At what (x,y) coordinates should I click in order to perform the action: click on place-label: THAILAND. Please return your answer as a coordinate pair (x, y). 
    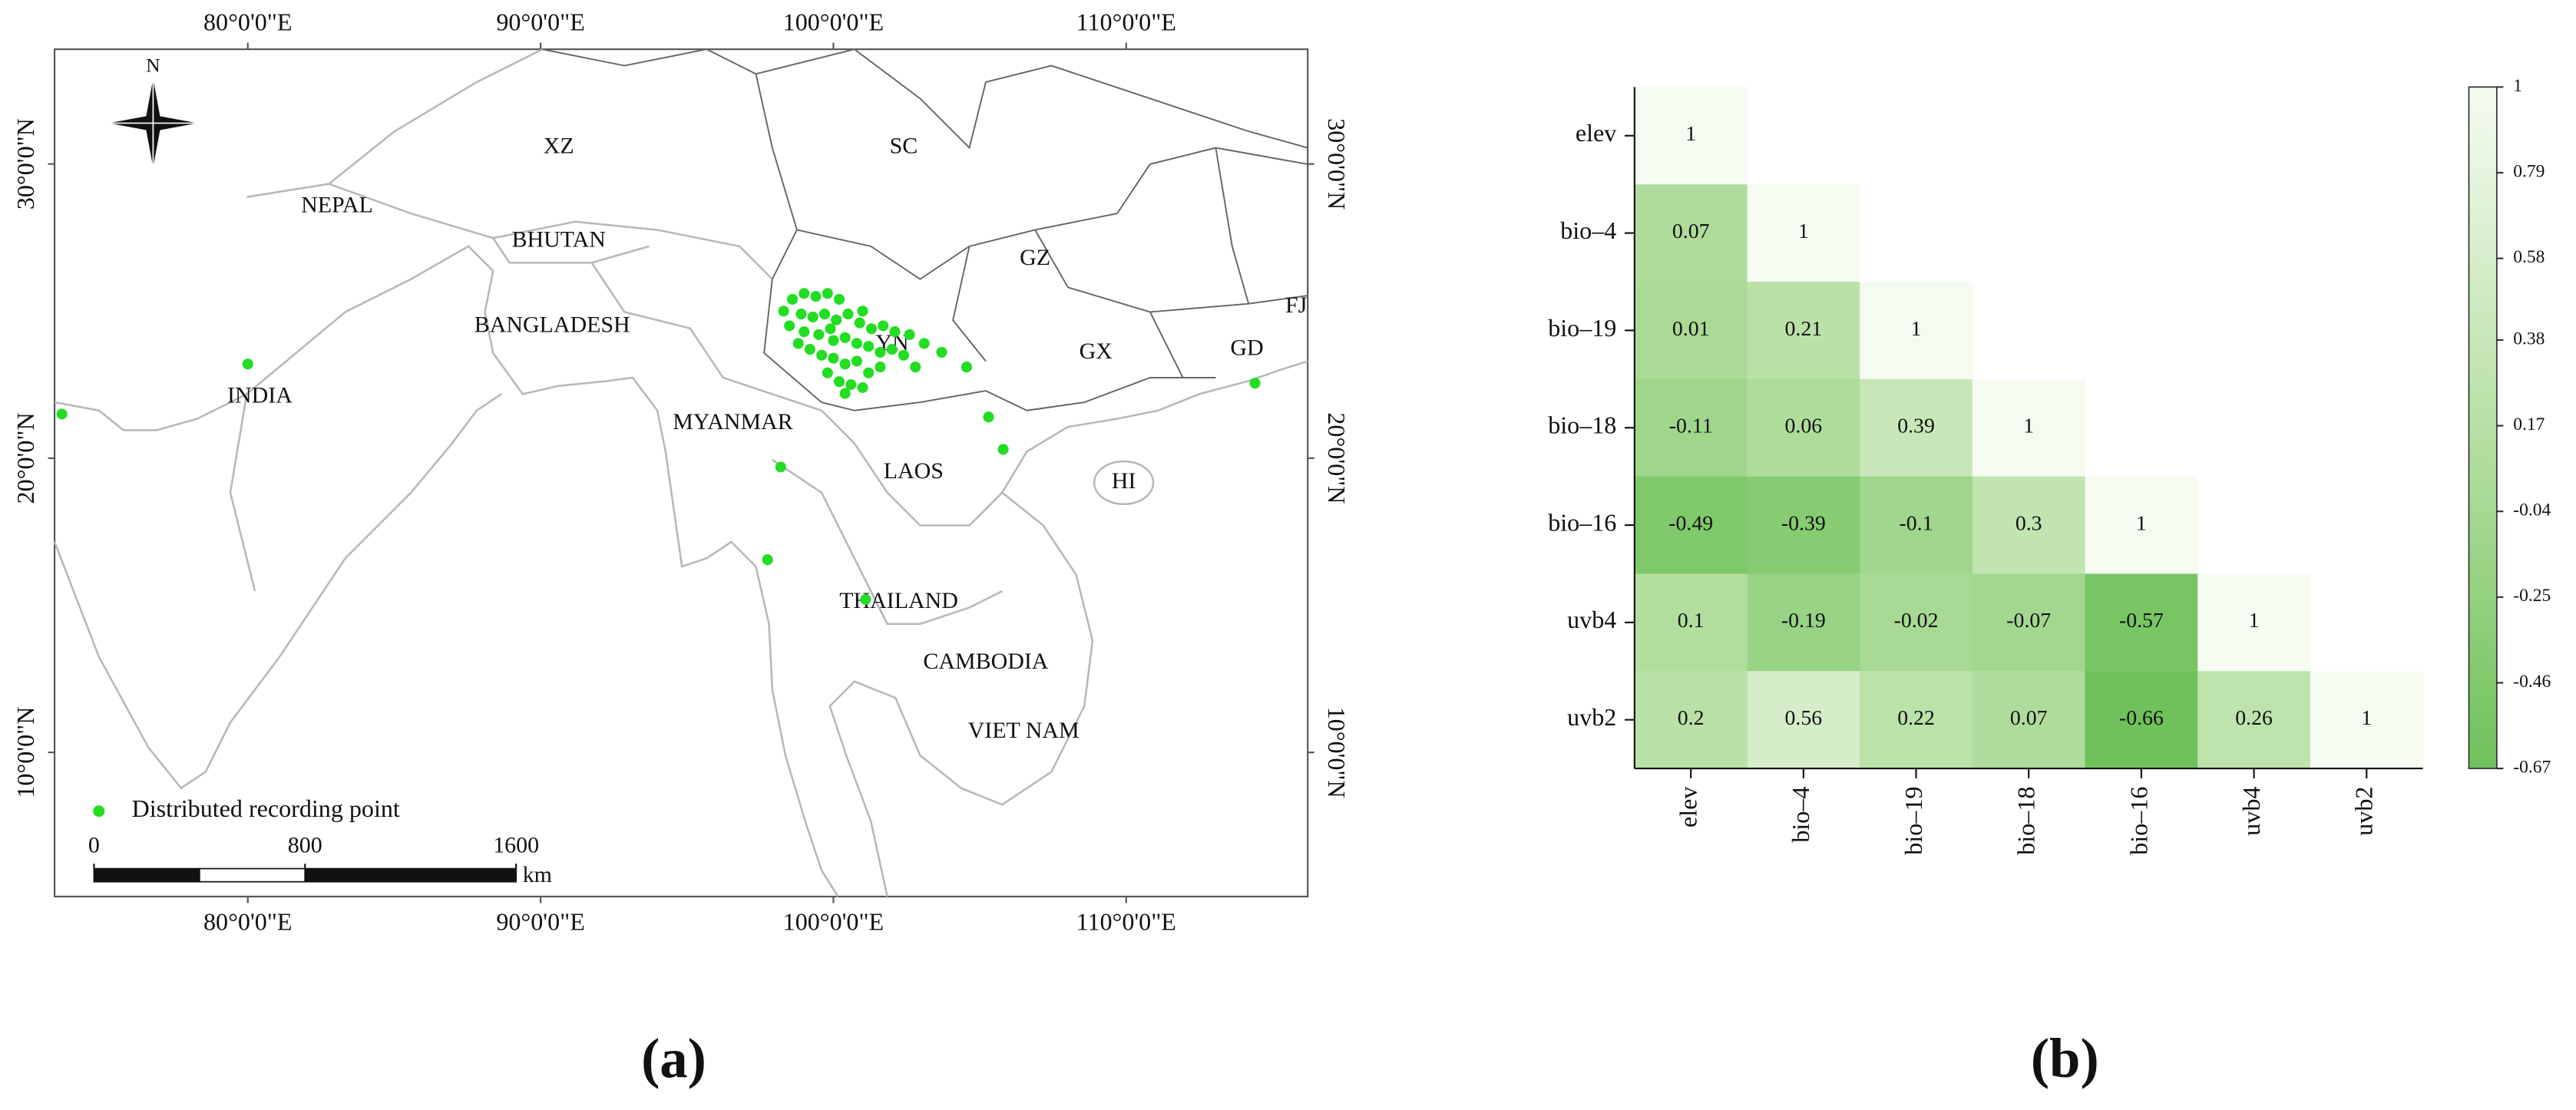
    Looking at the image, I should click on (899, 600).